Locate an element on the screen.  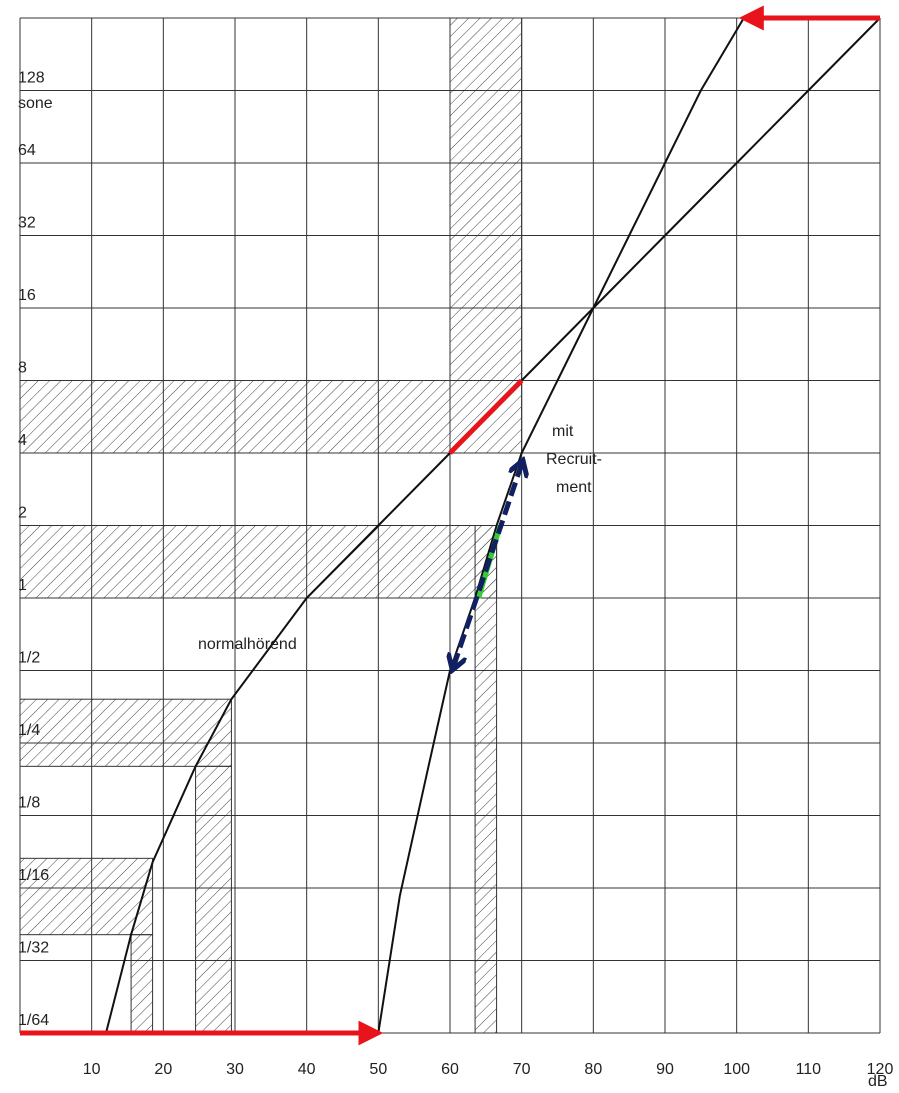
y-tick-label: 1/16 is located at coordinates (33, 875).